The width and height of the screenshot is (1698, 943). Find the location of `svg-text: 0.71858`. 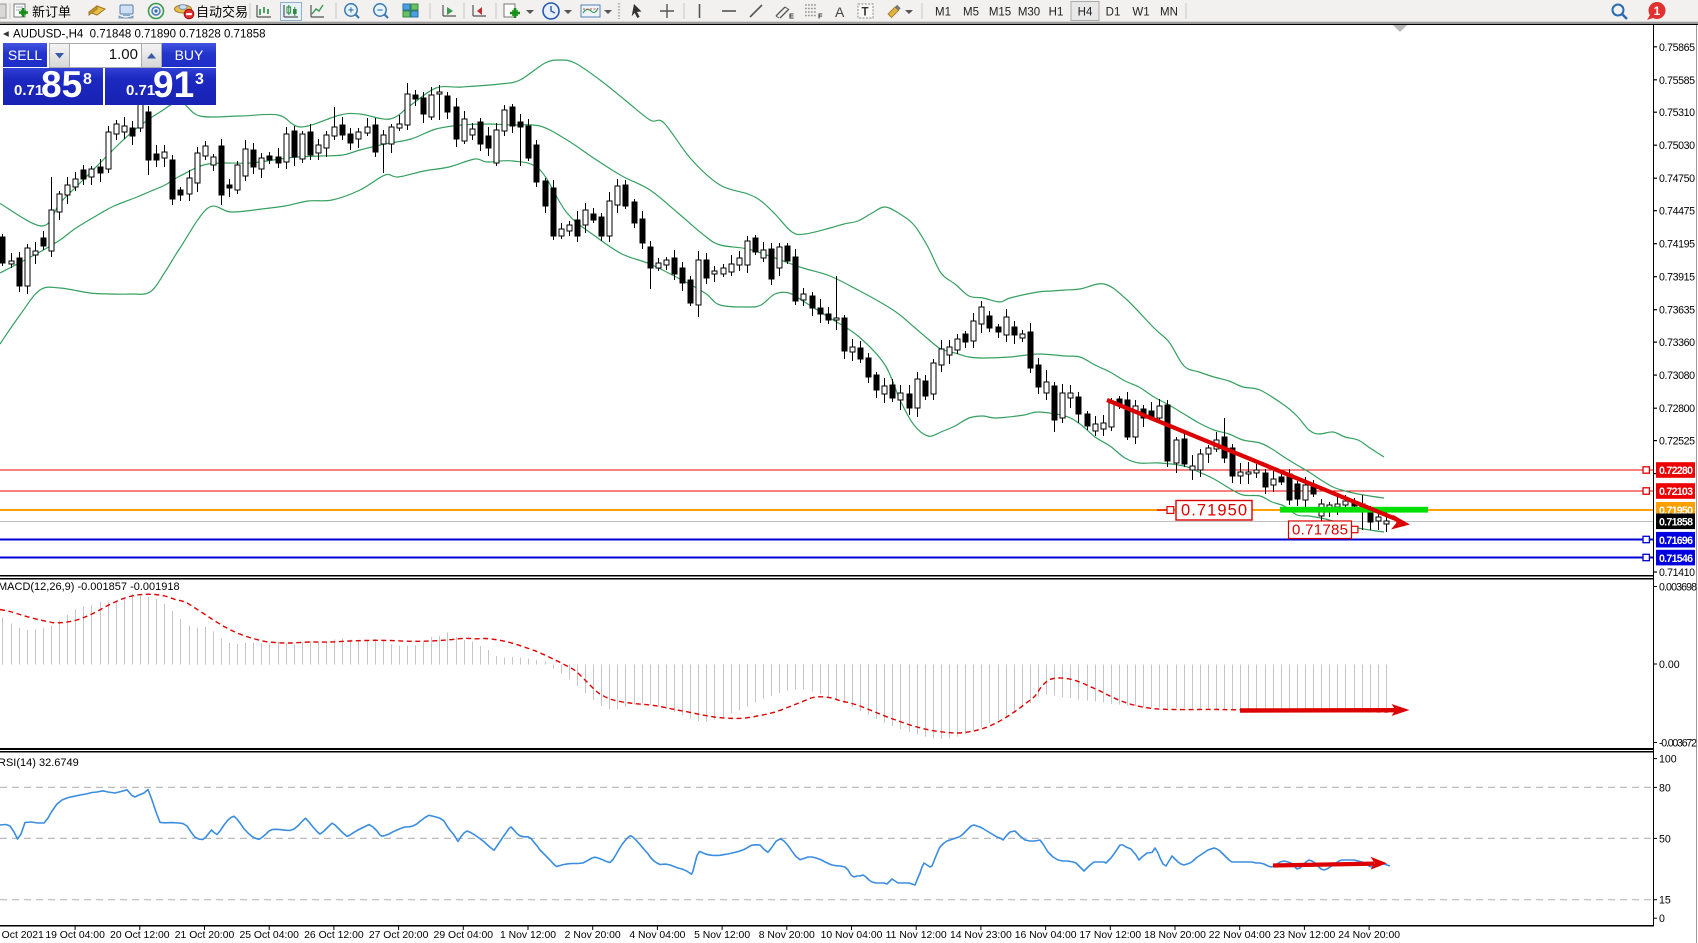

svg-text: 0.71858 is located at coordinates (1676, 523).